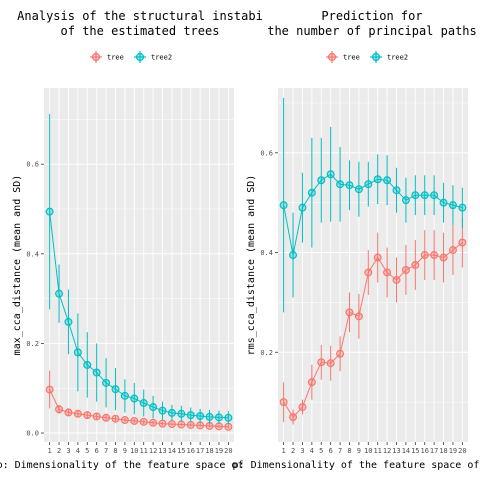 The height and width of the screenshot is (480, 480). Describe the element at coordinates (68, 451) in the screenshot. I see `x-tick-label: 3` at that location.